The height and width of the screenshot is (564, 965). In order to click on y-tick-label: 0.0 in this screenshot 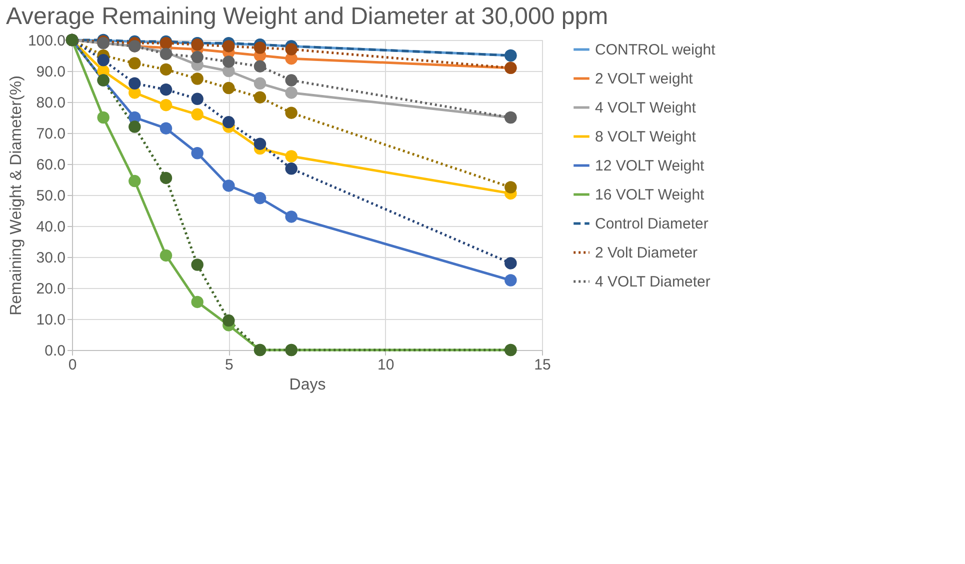, I will do `click(55, 351)`.